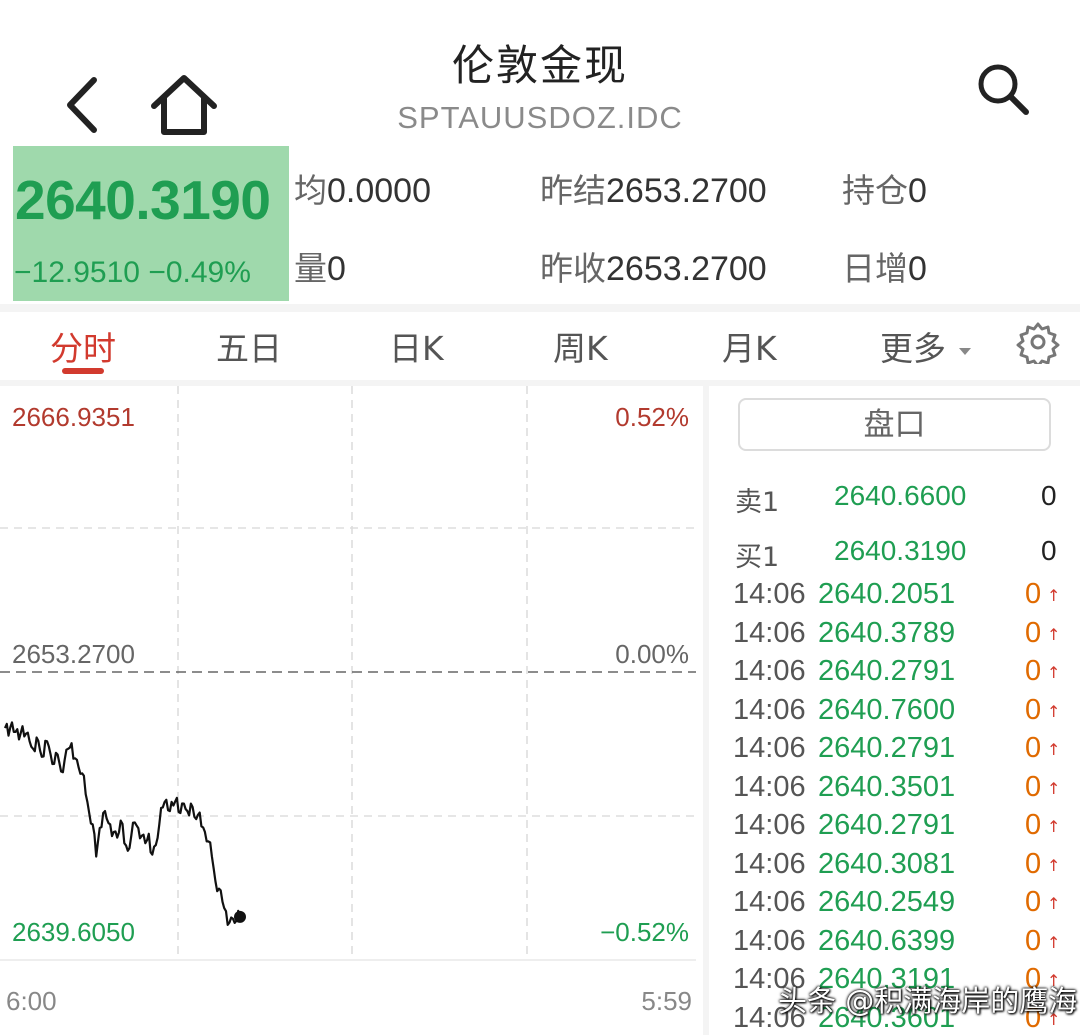 This screenshot has width=1080, height=1035. What do you see at coordinates (73, 417) in the screenshot?
I see `y-axis-top-label: 2666.9351` at bounding box center [73, 417].